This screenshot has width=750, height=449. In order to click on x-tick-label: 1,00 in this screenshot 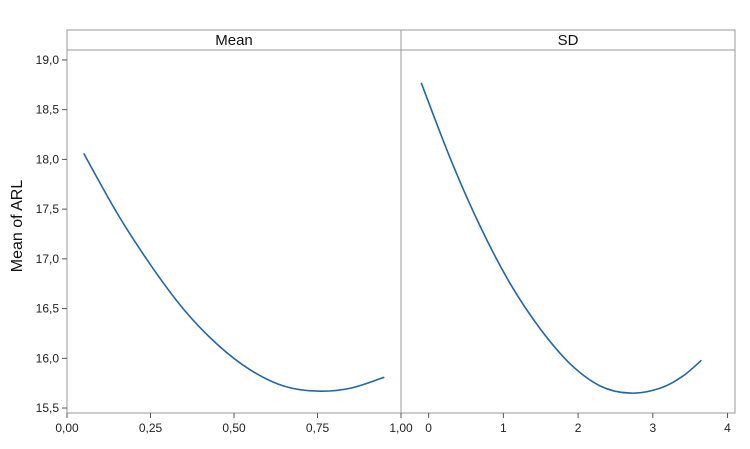, I will do `click(401, 428)`.